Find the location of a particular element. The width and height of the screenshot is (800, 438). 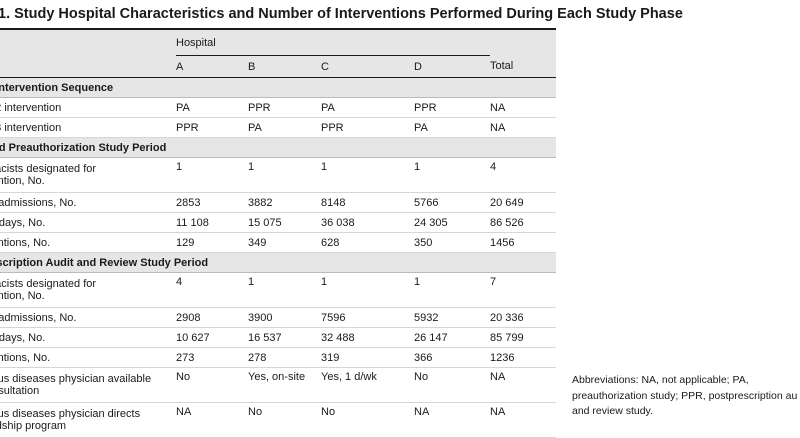

cell-total: 85 799 is located at coordinates (523, 337).